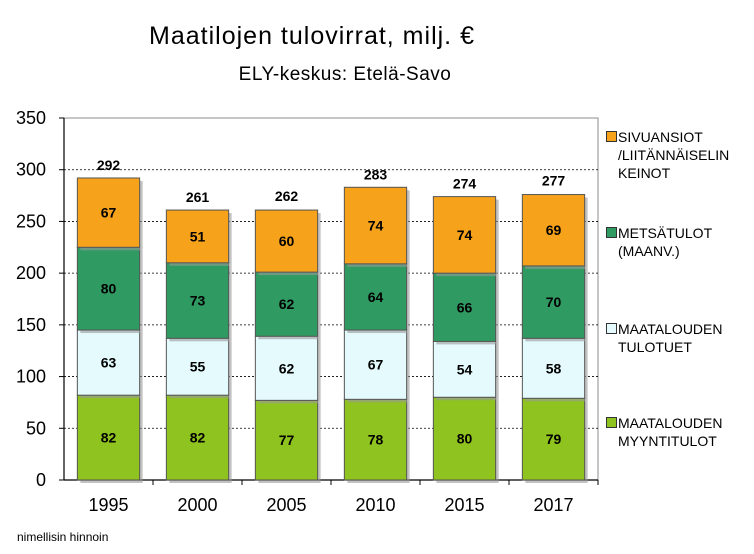 This screenshot has height=554, width=754. I want to click on total-label: 292, so click(109, 165).